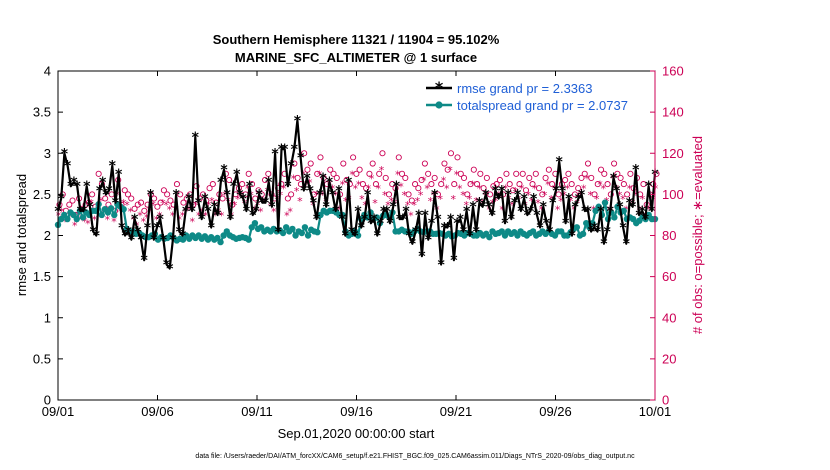  I want to click on right-y-tick-label: 40, so click(669, 317).